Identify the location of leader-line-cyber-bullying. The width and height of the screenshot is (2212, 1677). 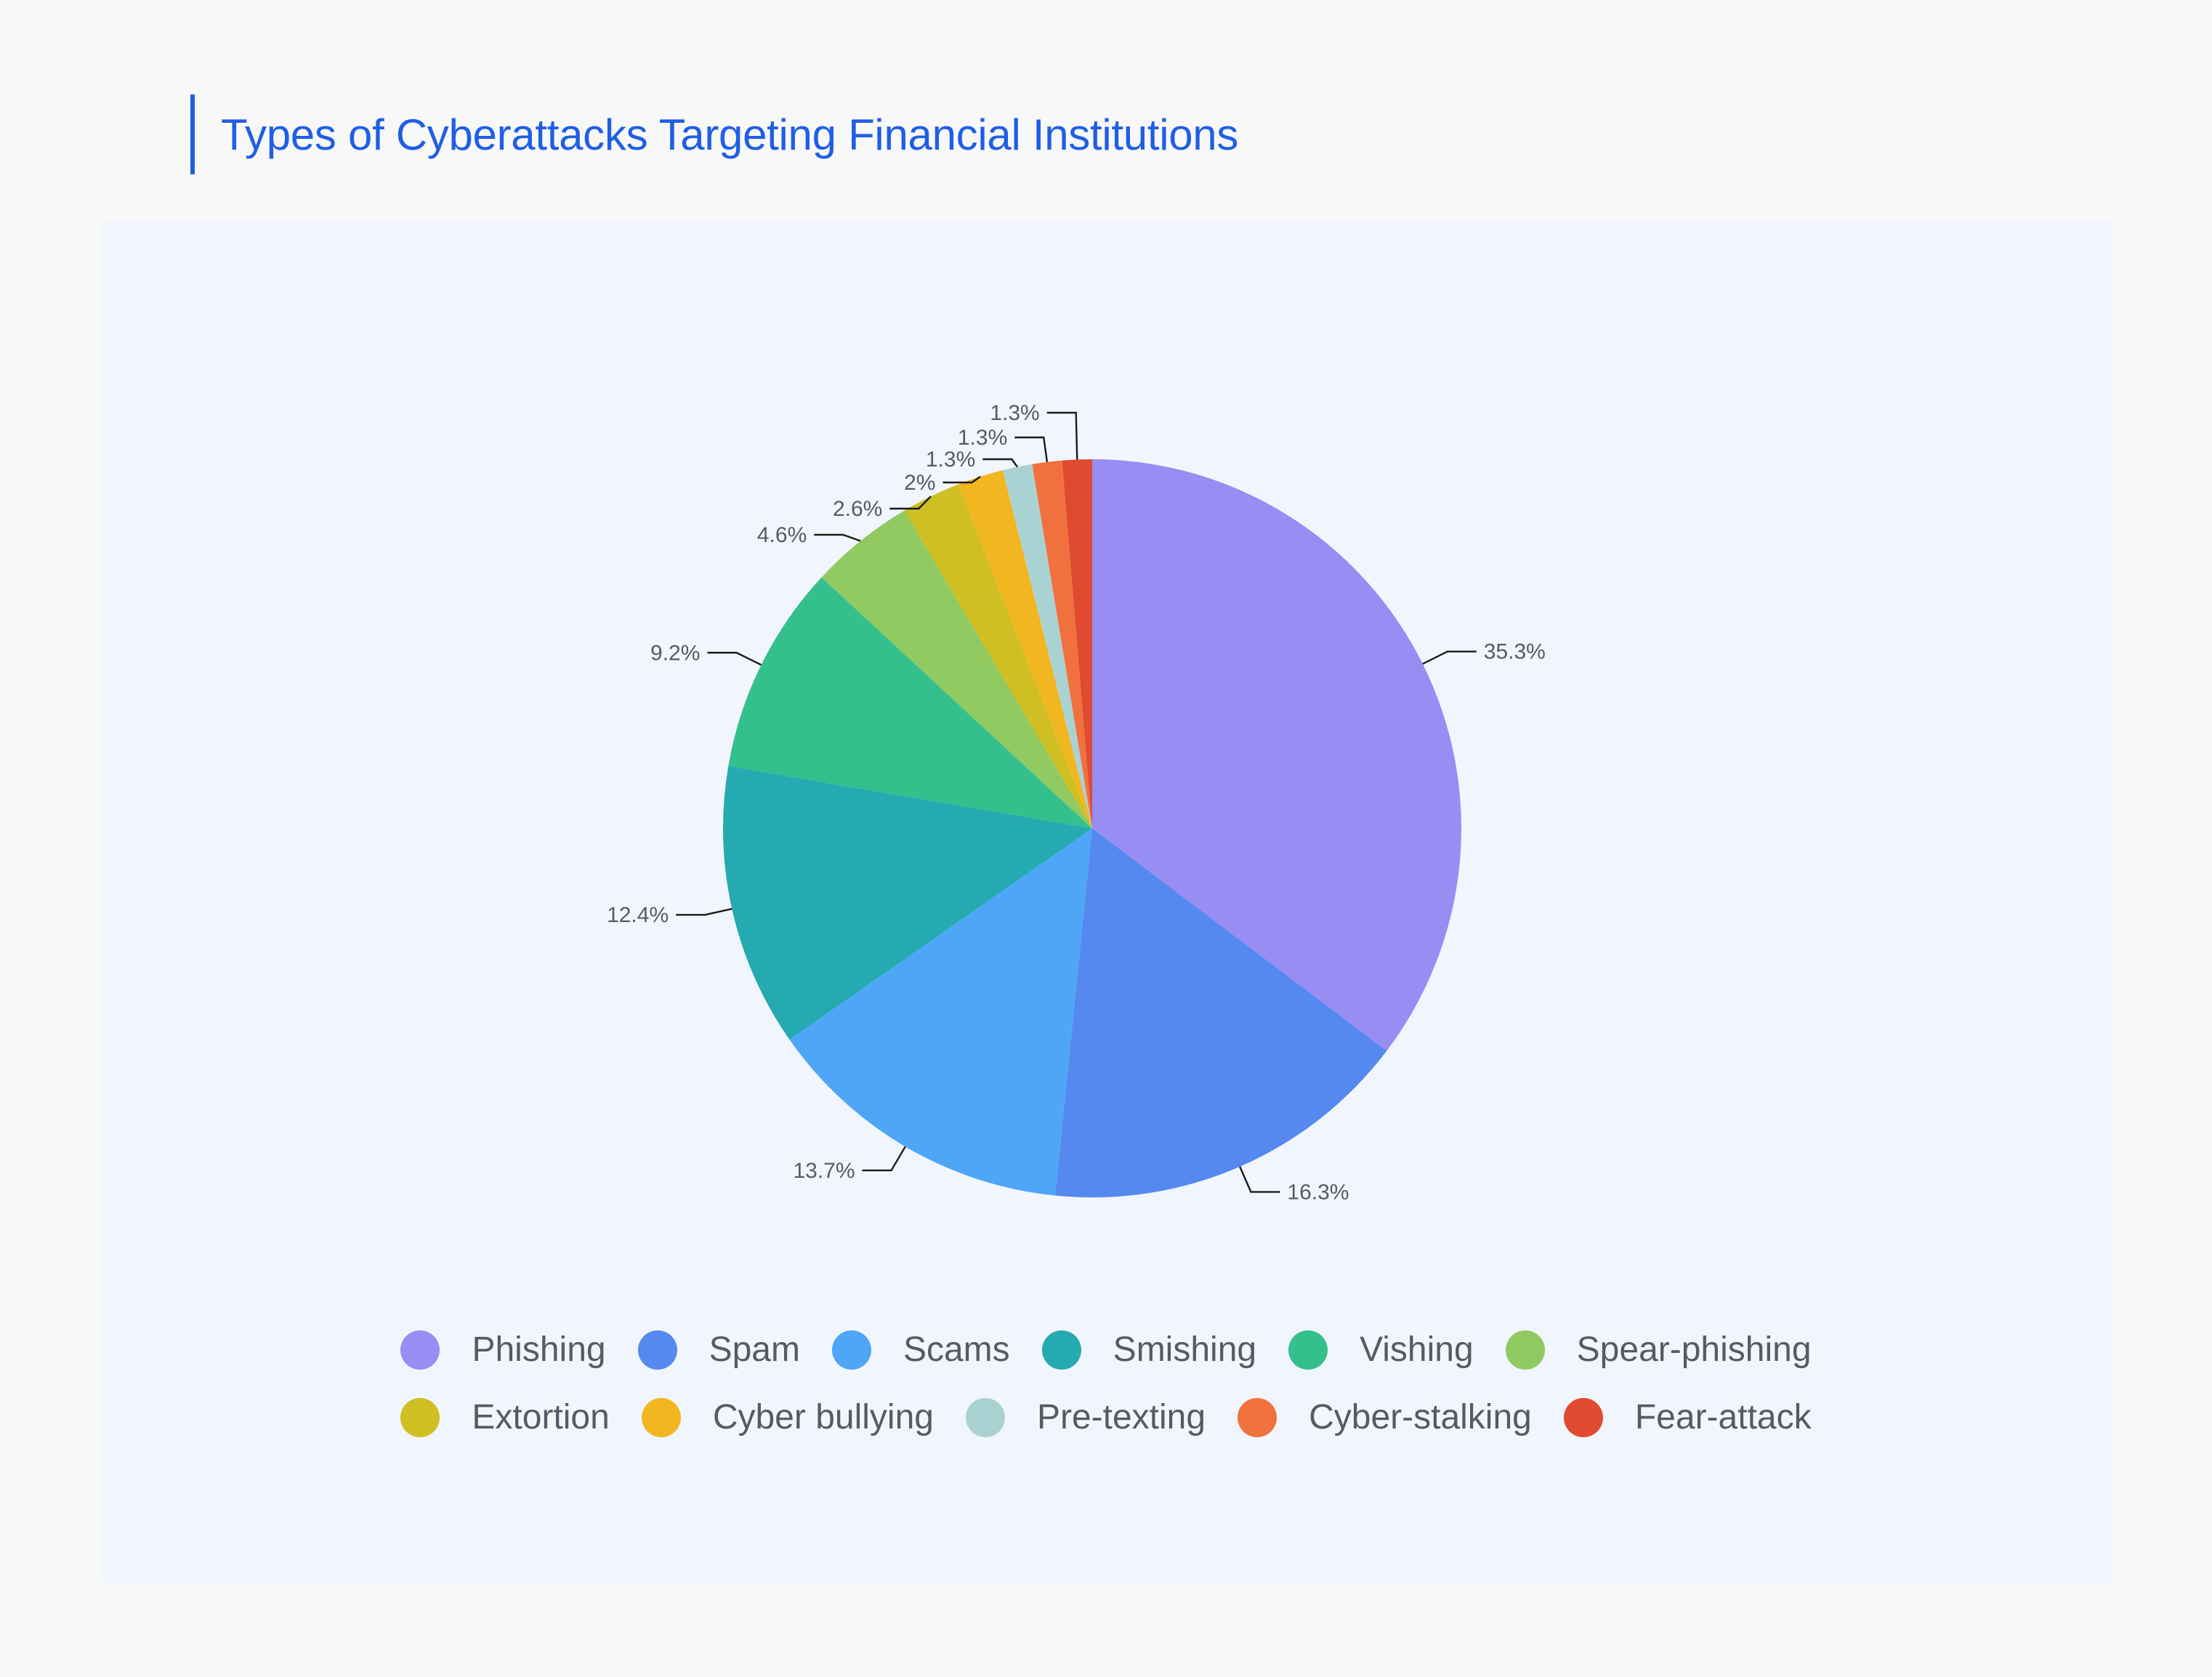
(961, 479).